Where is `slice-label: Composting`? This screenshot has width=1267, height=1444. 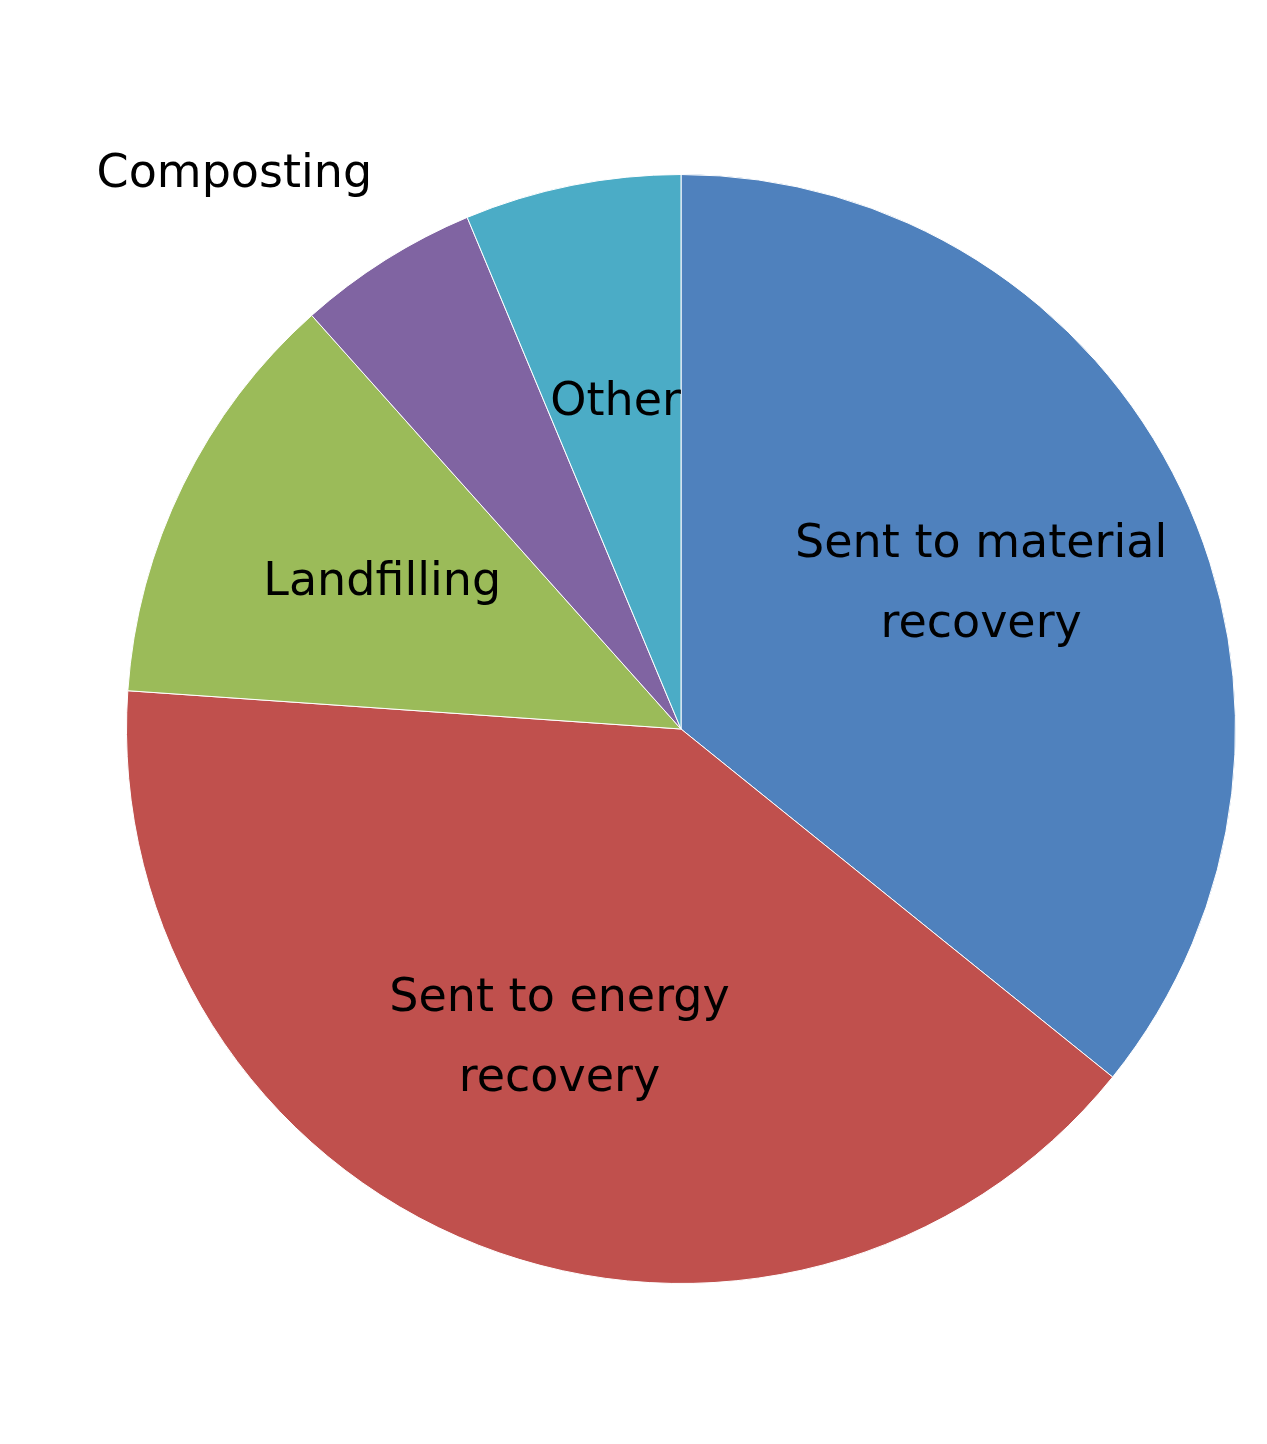
slice-label: Composting is located at coordinates (234, 171).